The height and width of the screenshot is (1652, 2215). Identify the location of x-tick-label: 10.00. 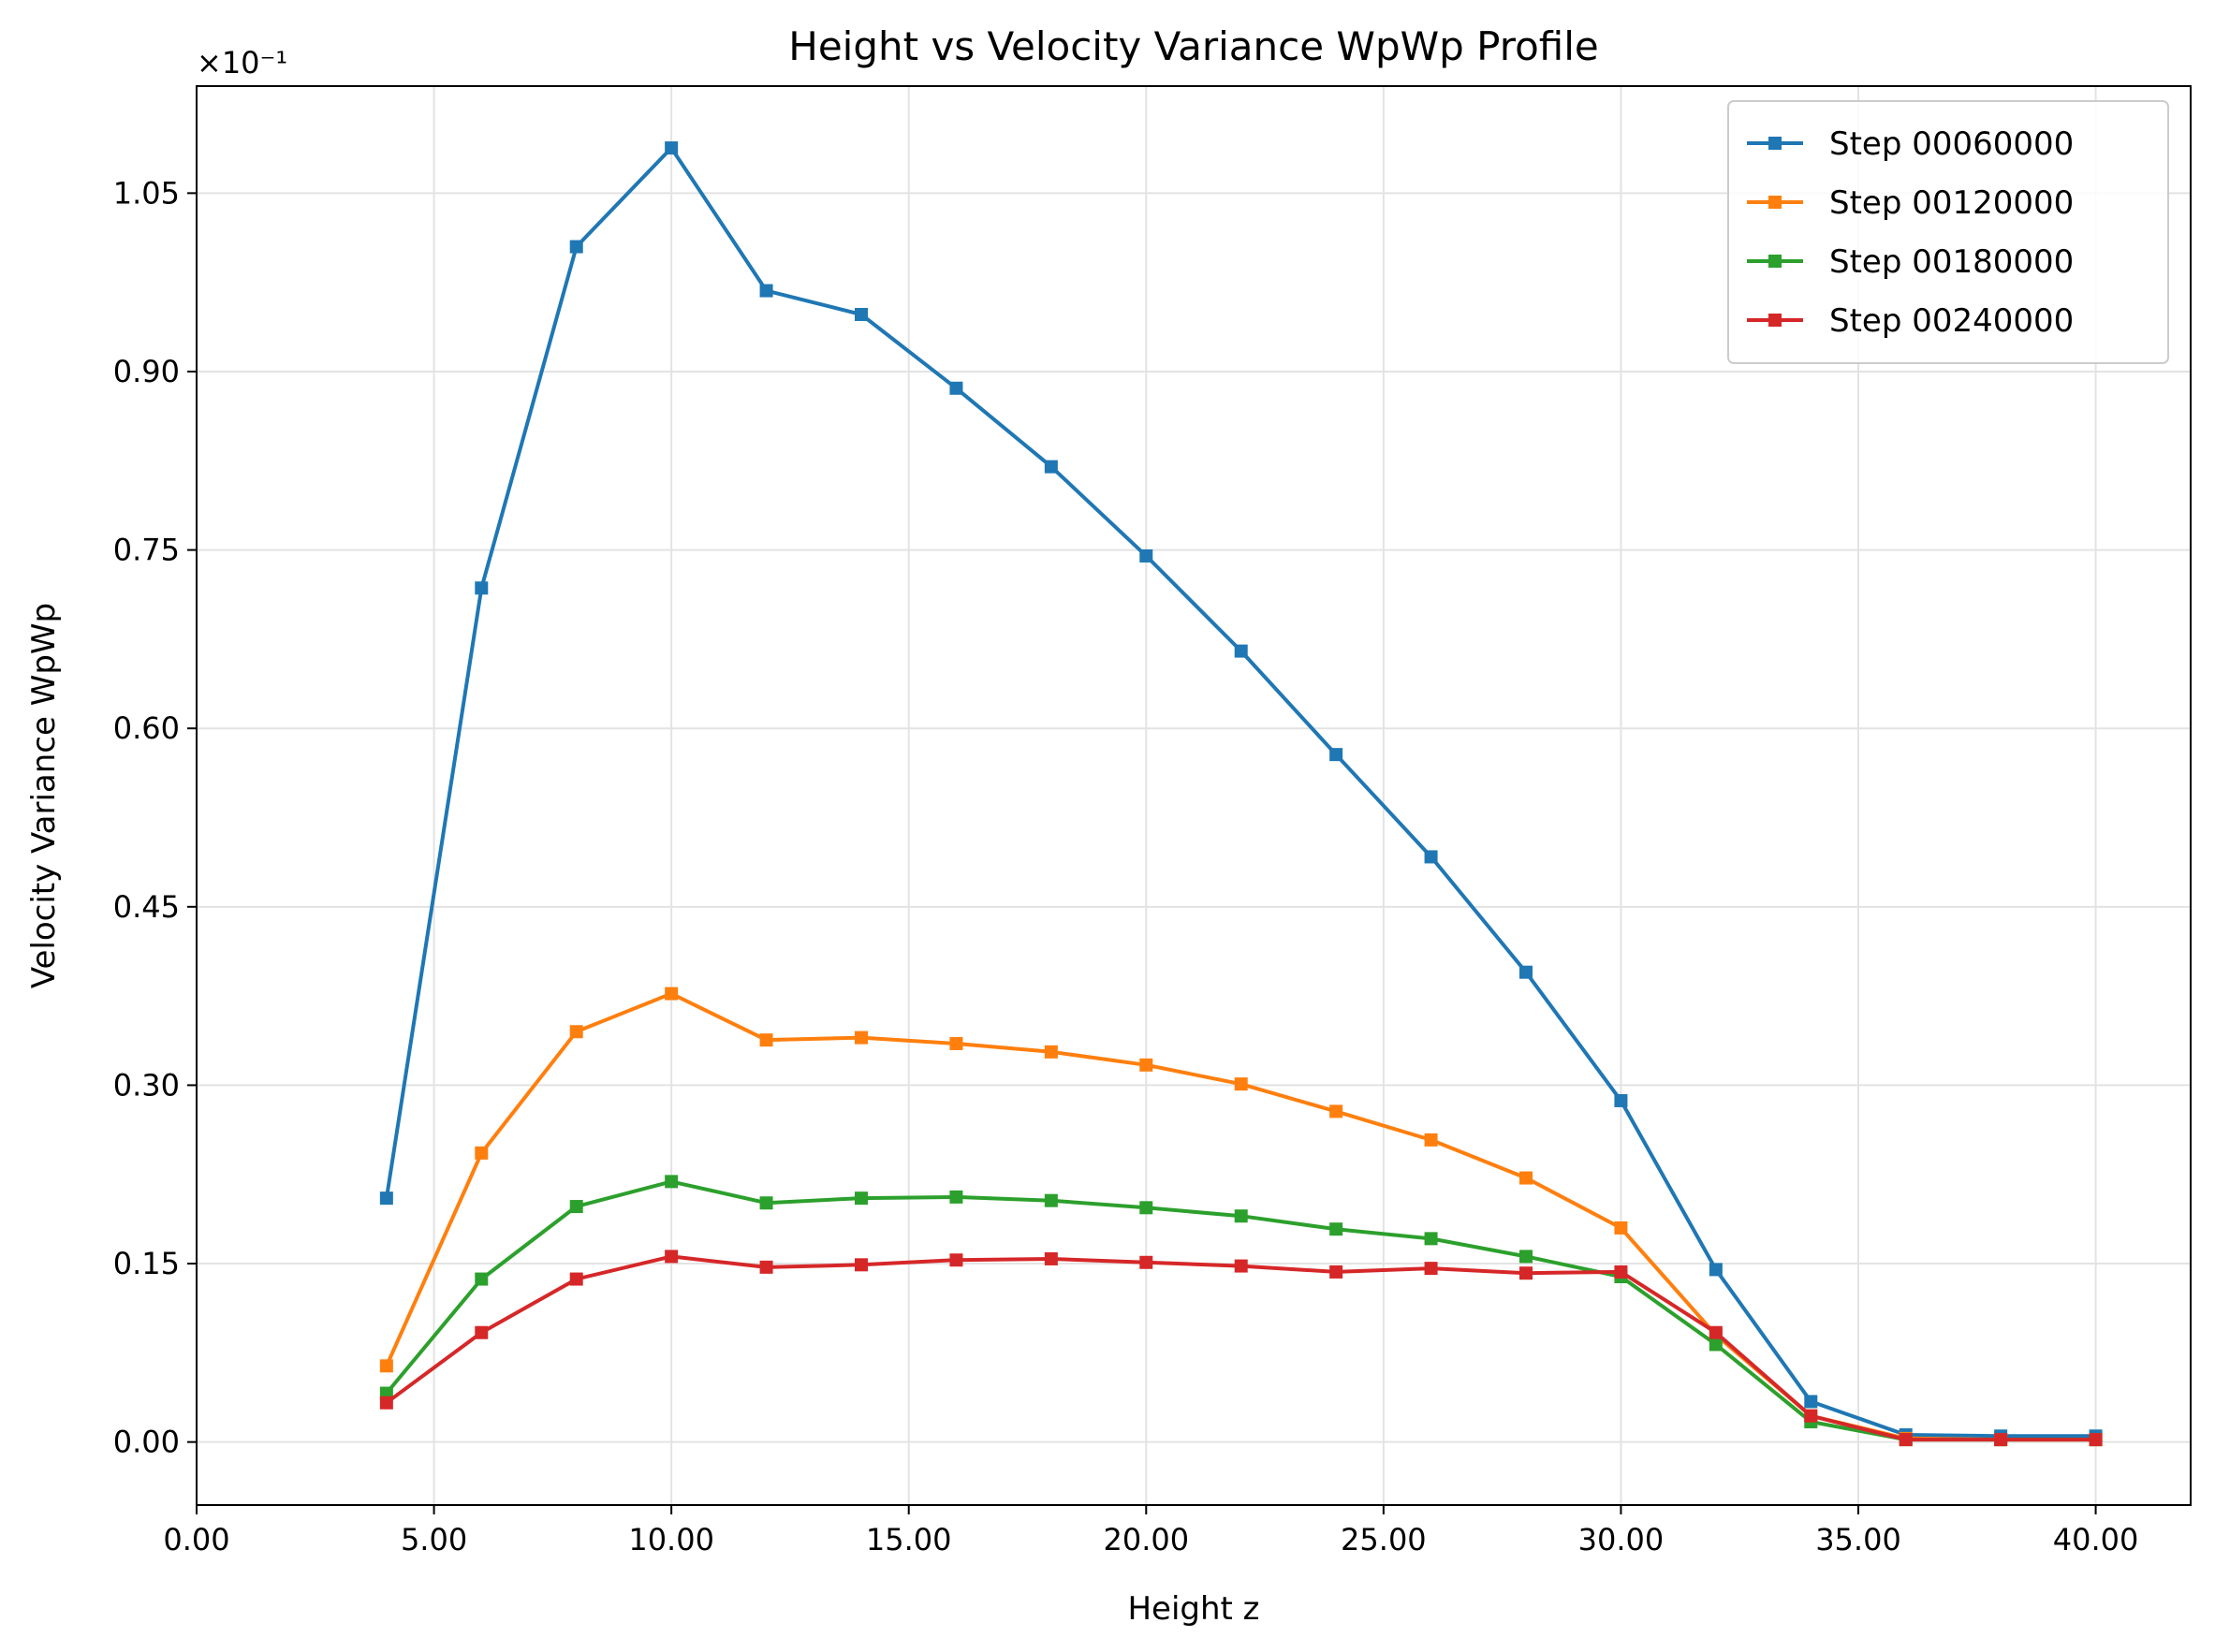
(671, 1540).